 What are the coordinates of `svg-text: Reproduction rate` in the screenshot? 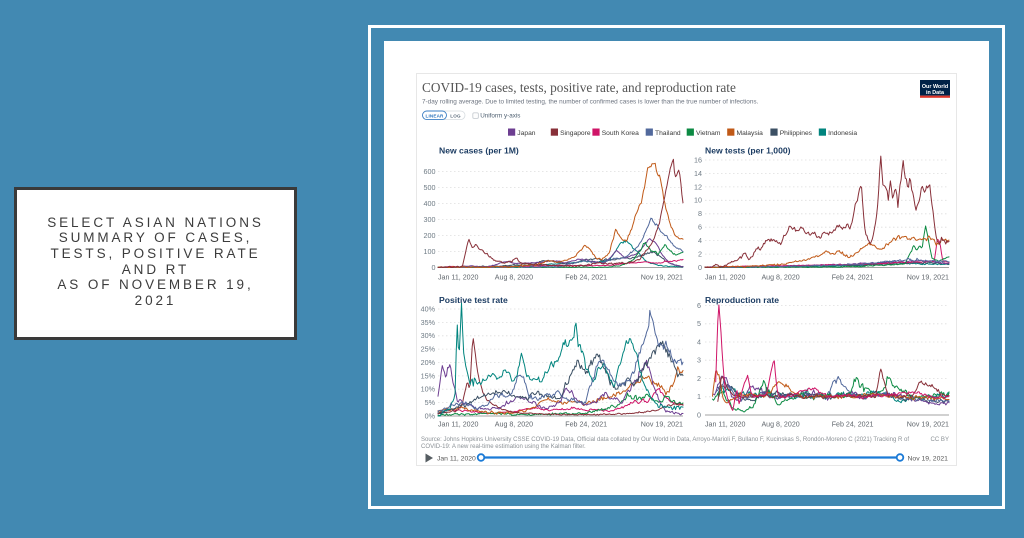 It's located at (742, 300).